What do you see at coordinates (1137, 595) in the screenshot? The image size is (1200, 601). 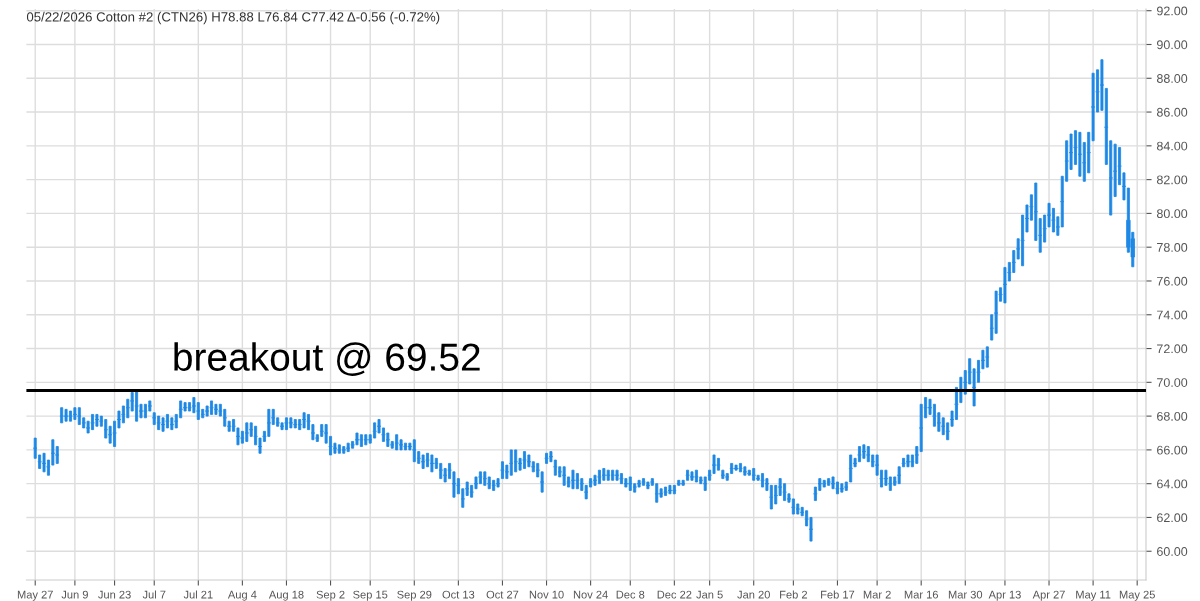 I see `x-tick-label: May 25` at bounding box center [1137, 595].